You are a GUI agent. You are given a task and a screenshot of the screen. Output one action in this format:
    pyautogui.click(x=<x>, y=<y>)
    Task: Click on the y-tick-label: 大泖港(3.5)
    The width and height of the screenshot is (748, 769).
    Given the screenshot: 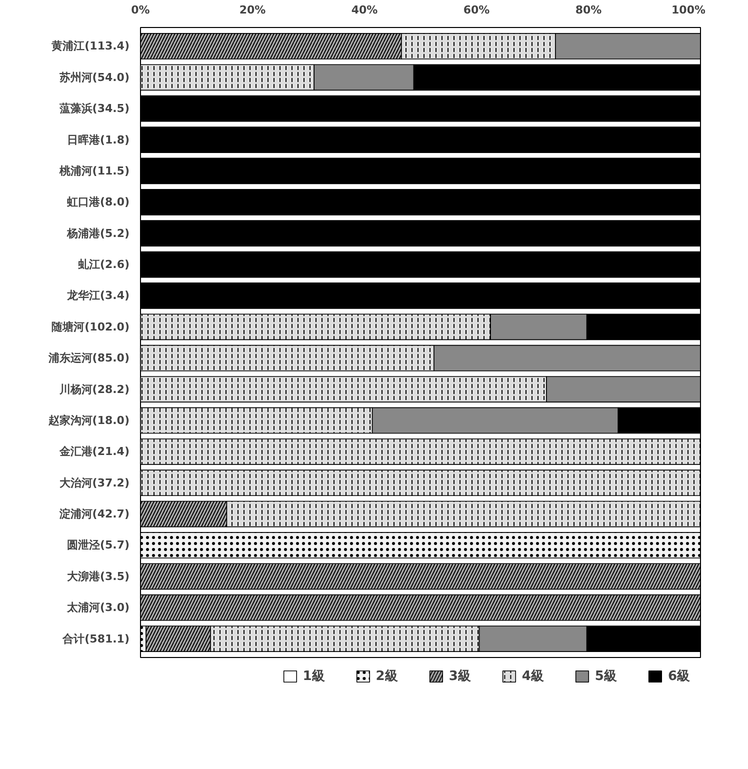 What is the action you would take?
    pyautogui.click(x=98, y=576)
    